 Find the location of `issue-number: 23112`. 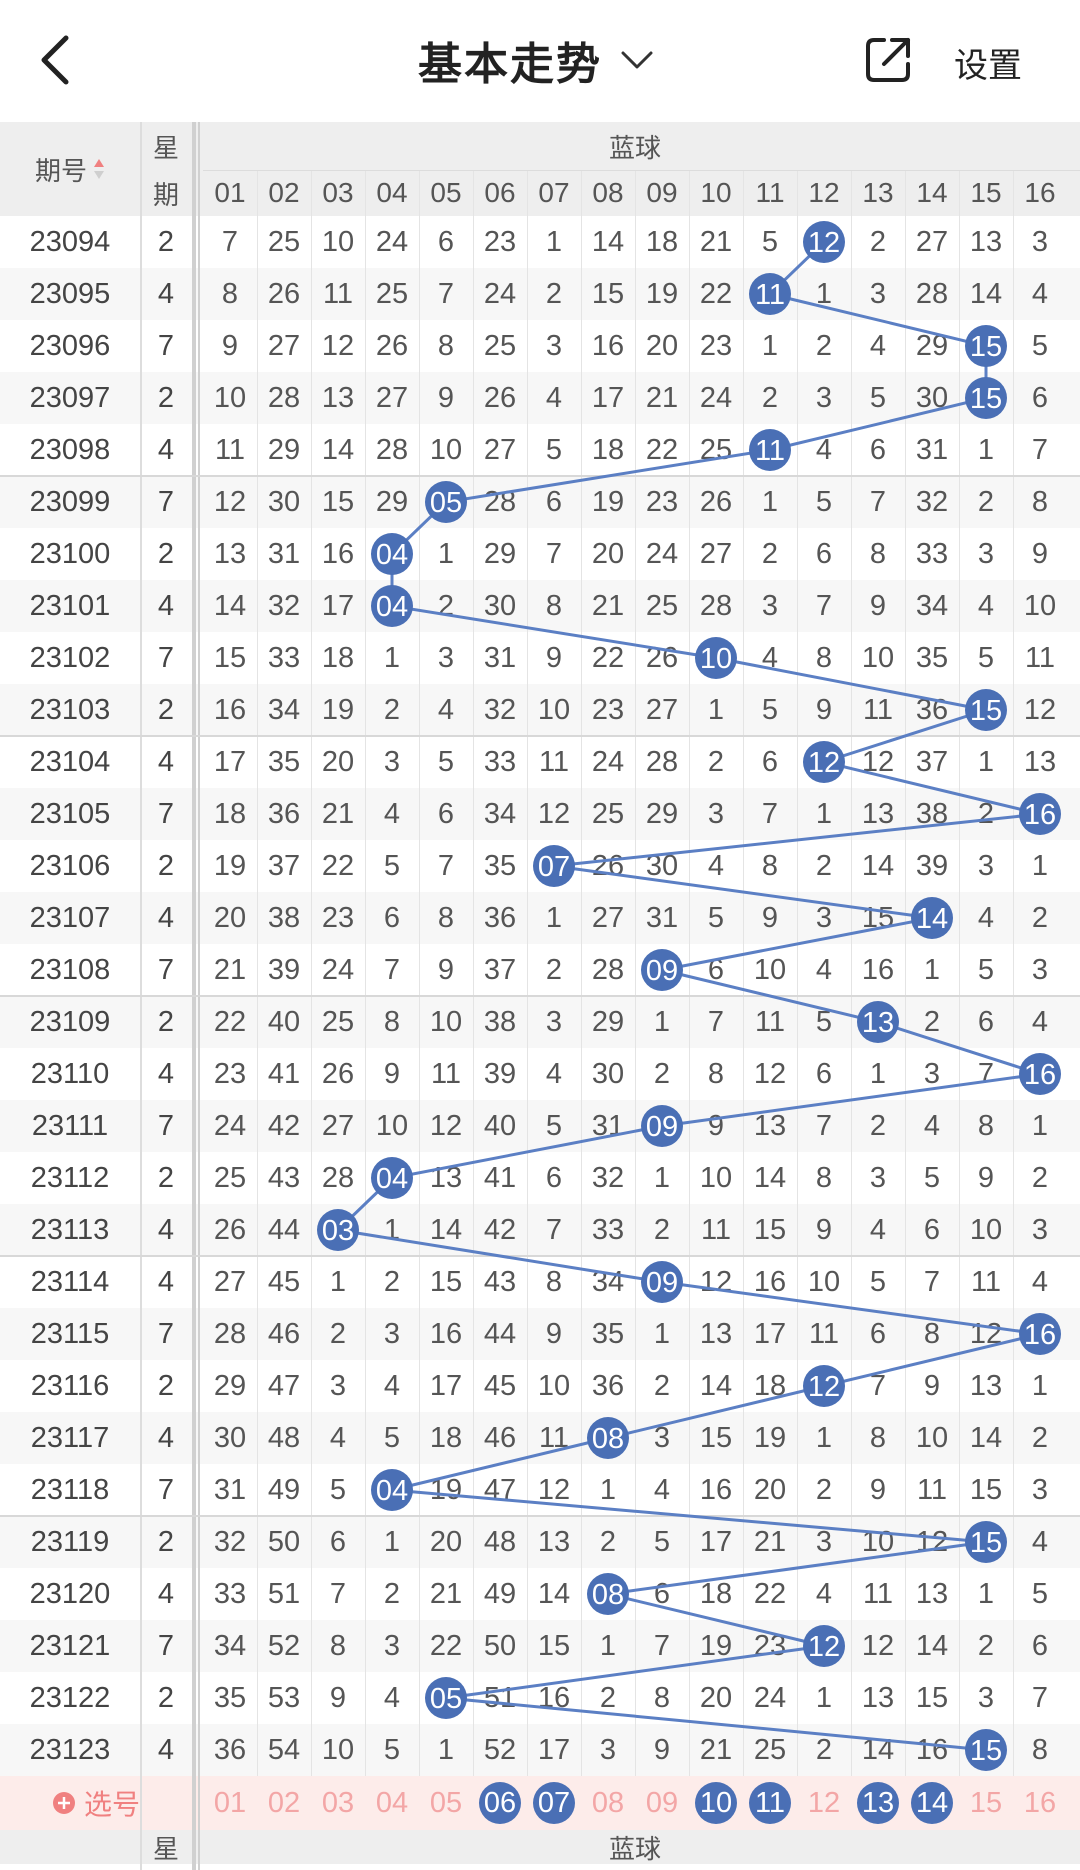

issue-number: 23112 is located at coordinates (70, 1177).